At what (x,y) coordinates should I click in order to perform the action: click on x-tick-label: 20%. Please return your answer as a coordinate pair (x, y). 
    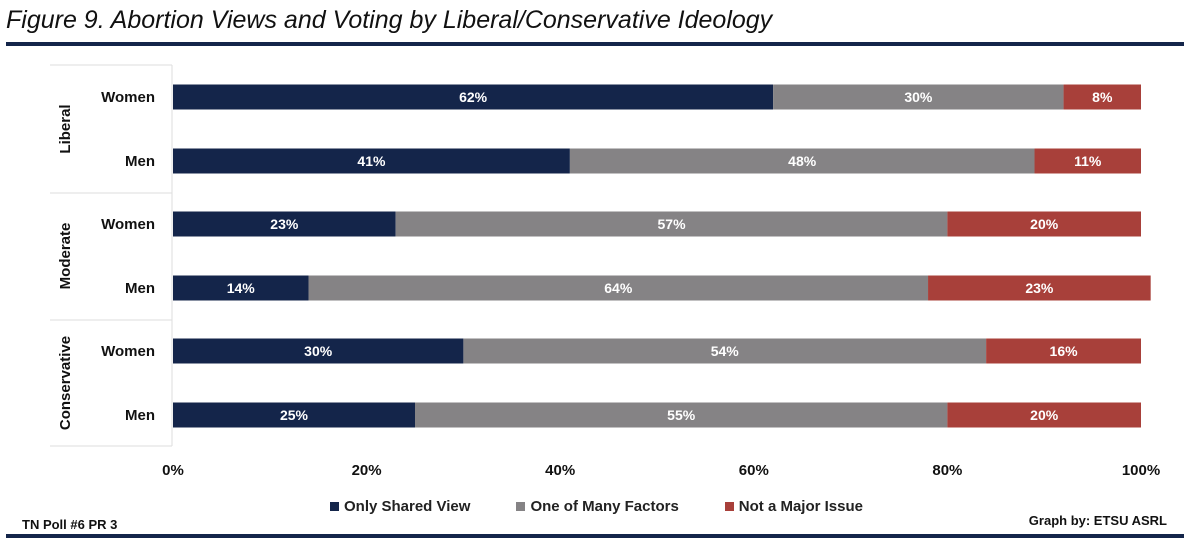
    Looking at the image, I should click on (367, 470).